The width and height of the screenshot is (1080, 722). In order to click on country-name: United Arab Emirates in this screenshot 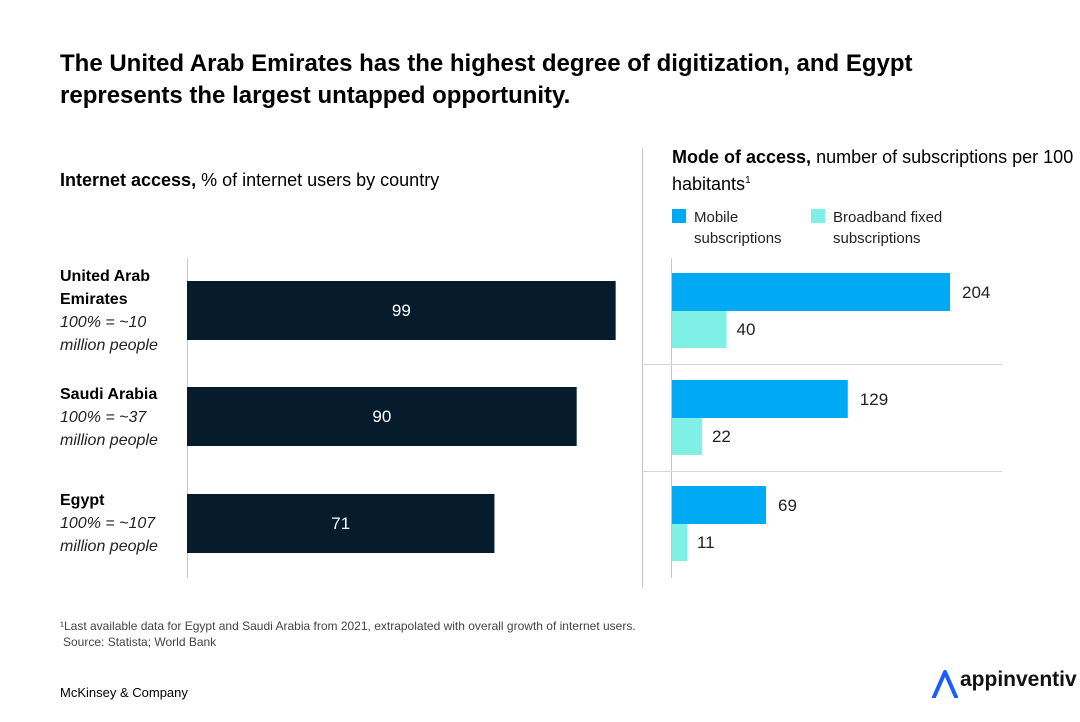, I will do `click(105, 288)`.